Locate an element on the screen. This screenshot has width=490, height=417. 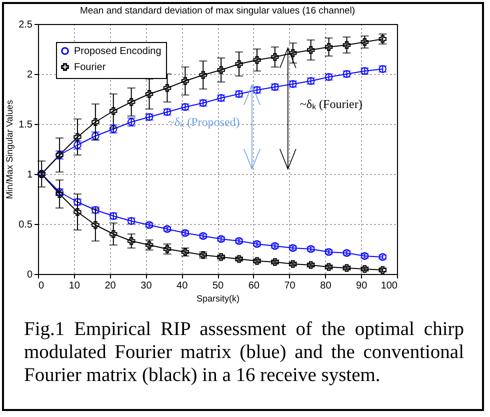
legend-label: Fourier is located at coordinates (90, 67).